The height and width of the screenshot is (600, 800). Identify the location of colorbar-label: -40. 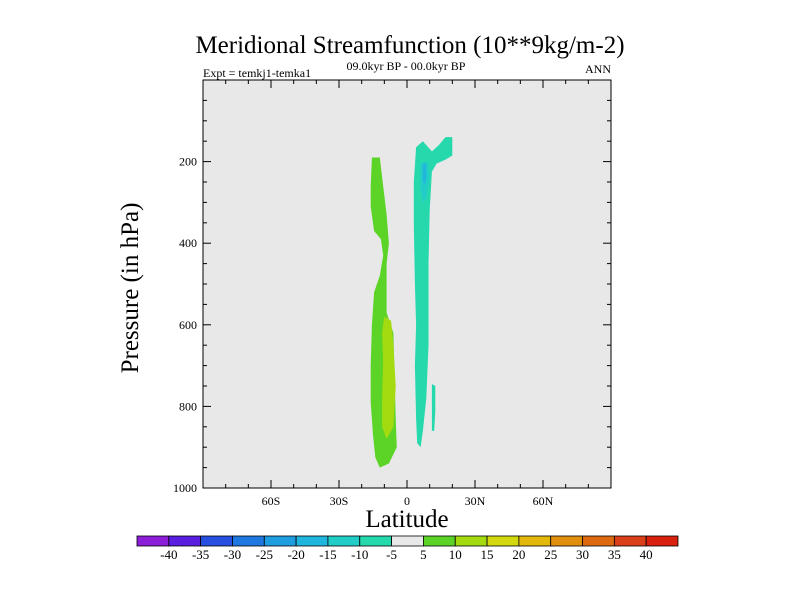
(168, 554).